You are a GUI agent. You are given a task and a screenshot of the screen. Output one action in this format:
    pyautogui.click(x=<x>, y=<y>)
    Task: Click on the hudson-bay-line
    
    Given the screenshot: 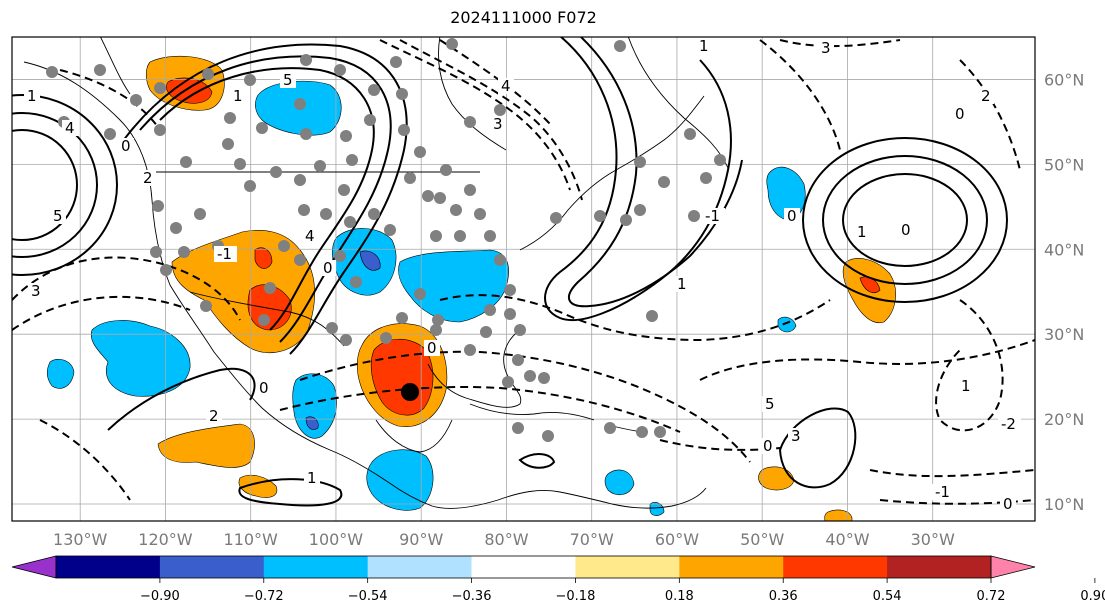 What is the action you would take?
    pyautogui.click(x=472, y=94)
    